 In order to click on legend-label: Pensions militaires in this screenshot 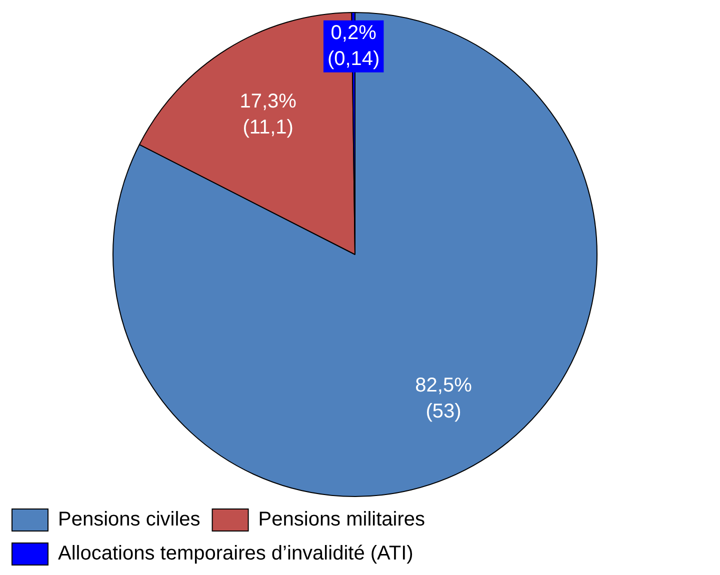, I will do `click(342, 519)`.